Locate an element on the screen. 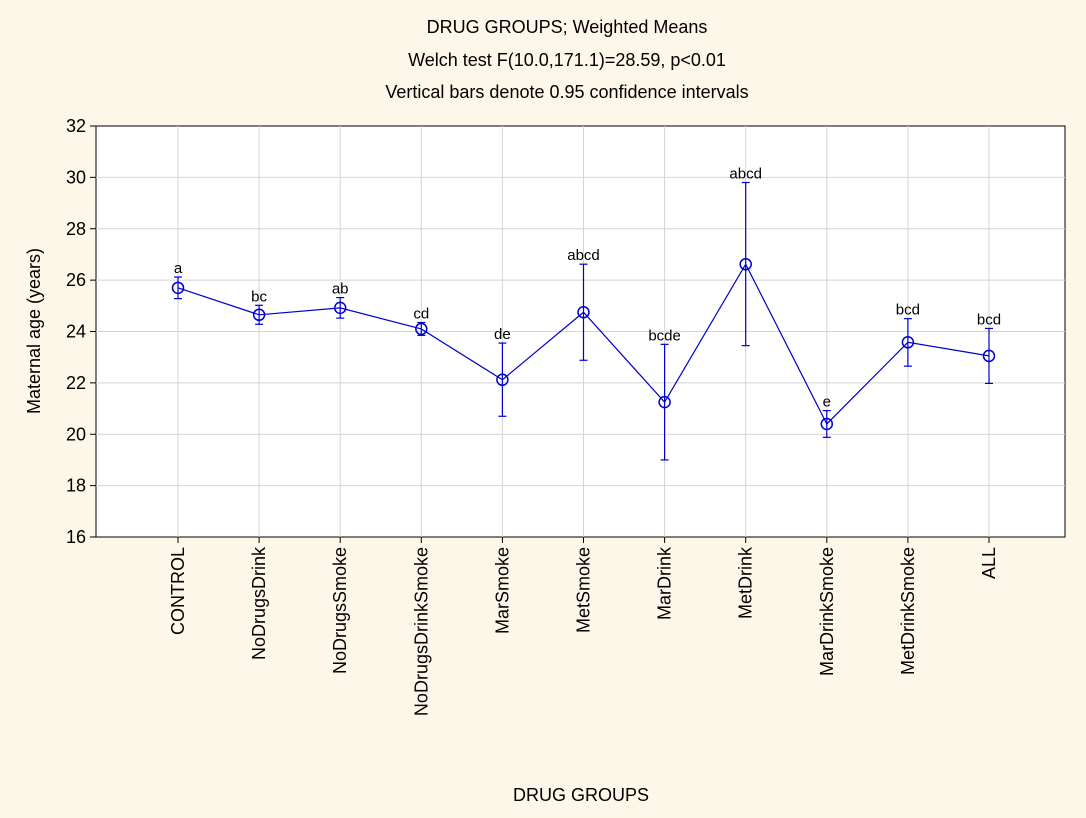 The width and height of the screenshot is (1086, 818). y-tick-label: 28 is located at coordinates (76, 229).